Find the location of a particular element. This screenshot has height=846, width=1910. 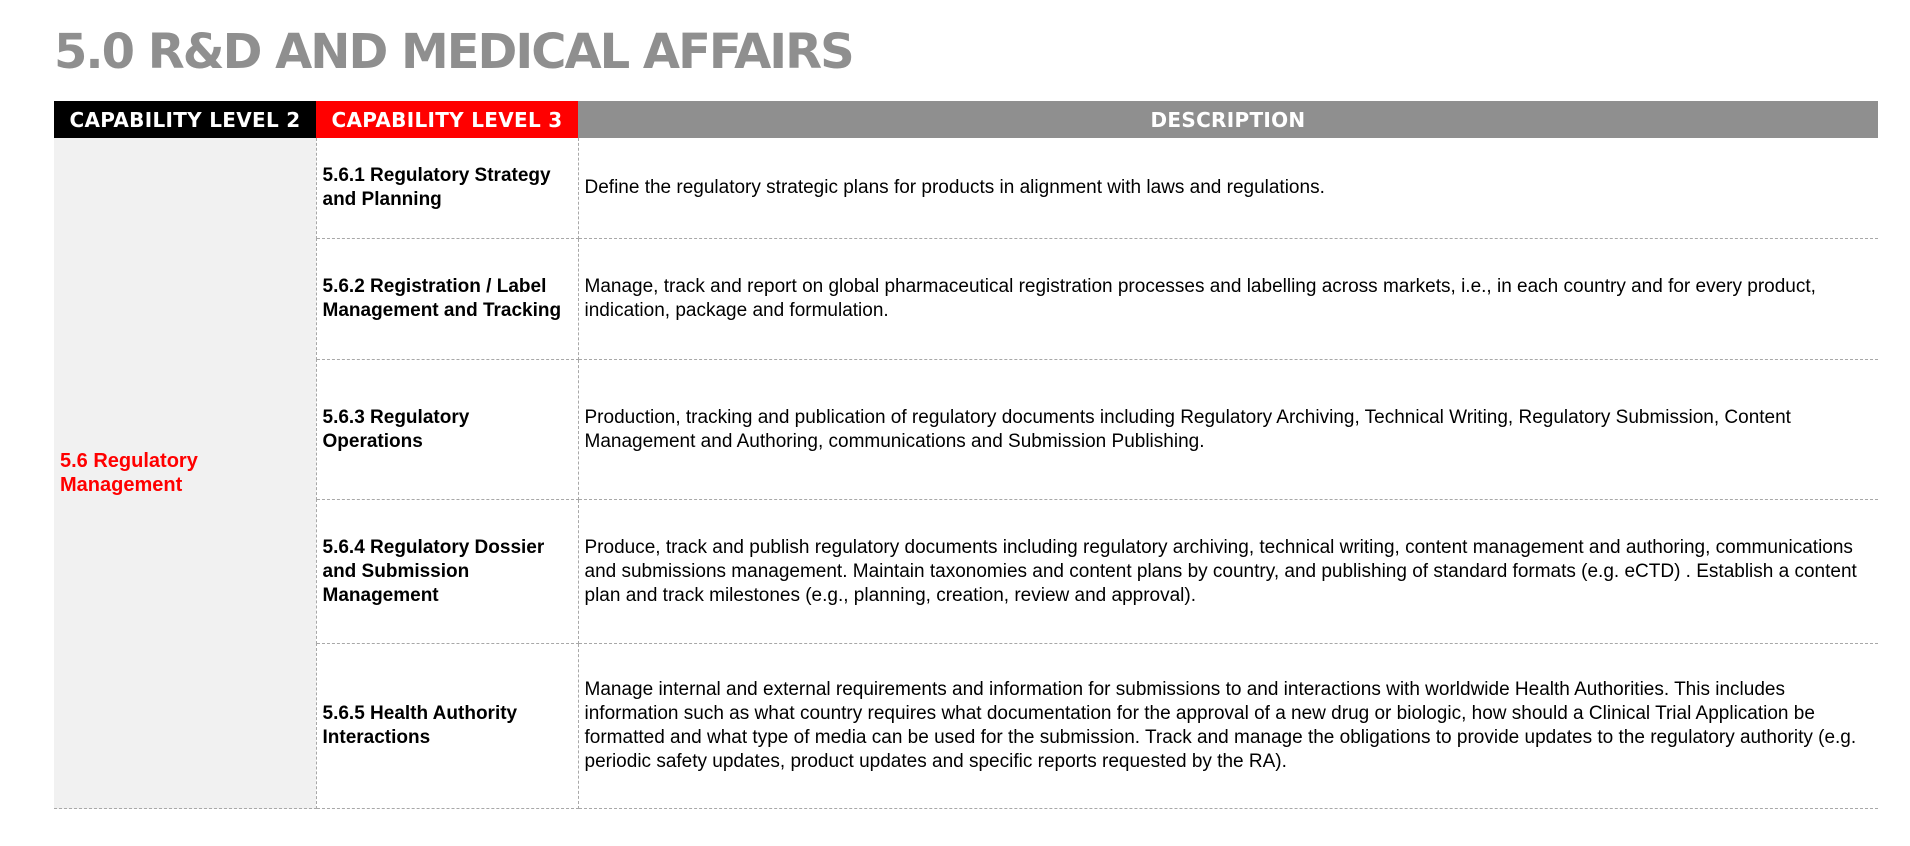

level3-capability-cell: 5.6.3 Regulatory Operations is located at coordinates (447, 429).